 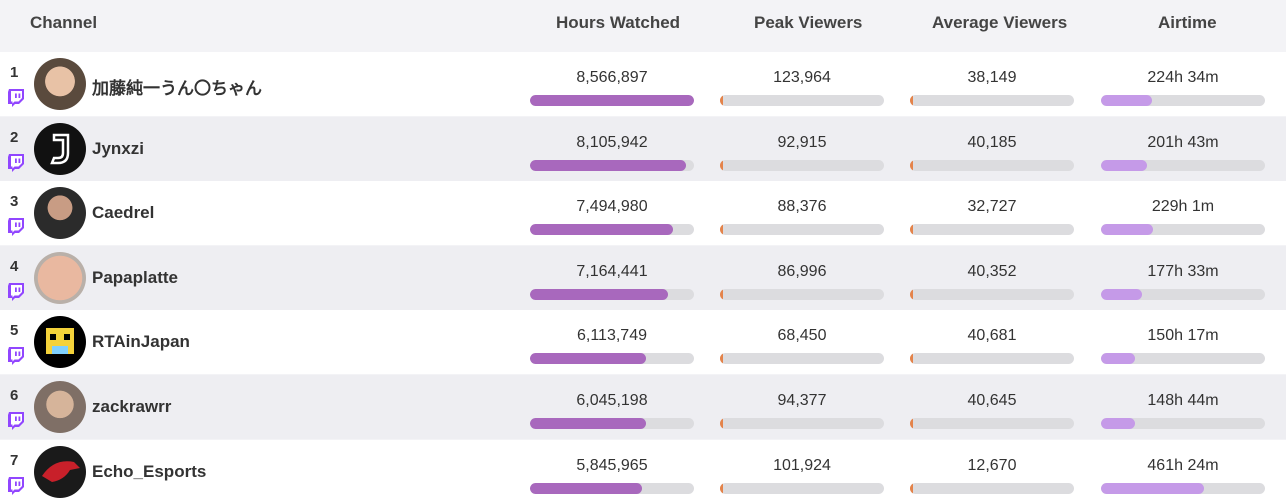 I want to click on airtime-value: 229h 1m, so click(x=1183, y=207).